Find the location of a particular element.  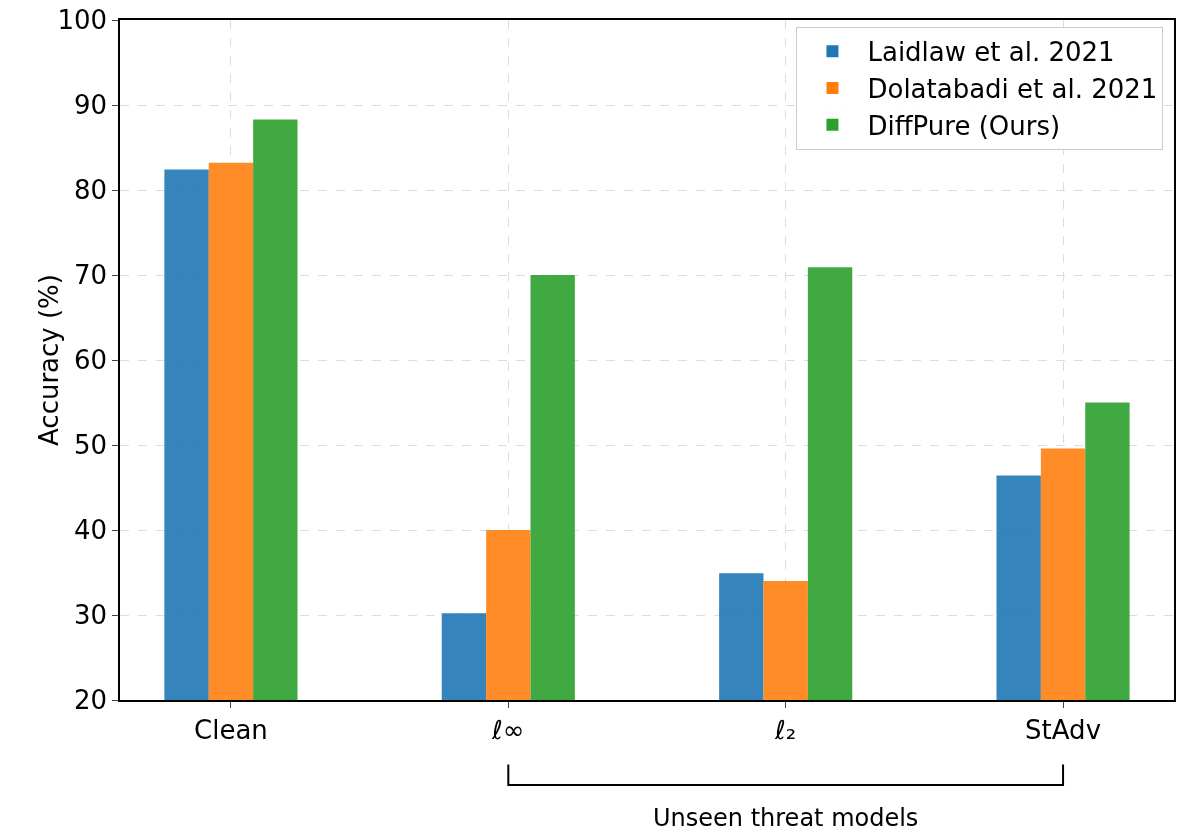

y-tick-label: 70 is located at coordinates (90, 275).